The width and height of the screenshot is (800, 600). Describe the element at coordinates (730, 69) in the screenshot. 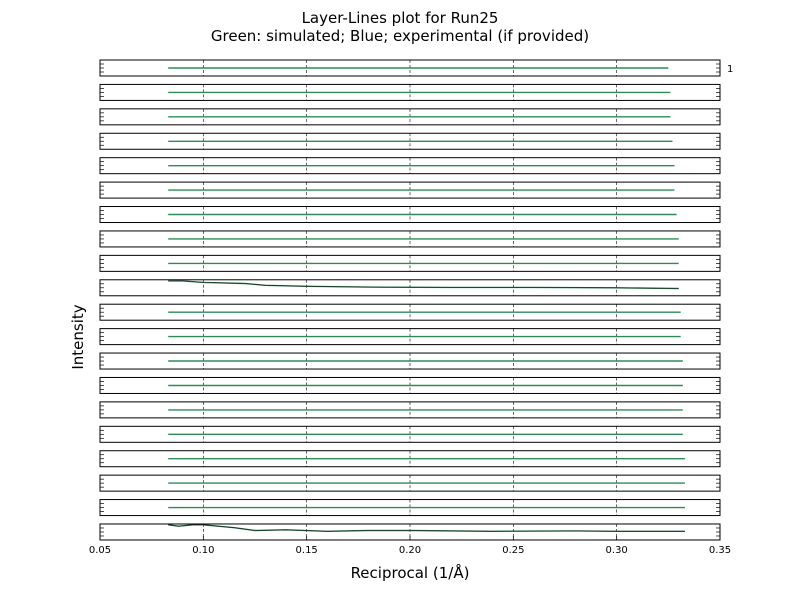

I see `right-tick-label: 1` at that location.